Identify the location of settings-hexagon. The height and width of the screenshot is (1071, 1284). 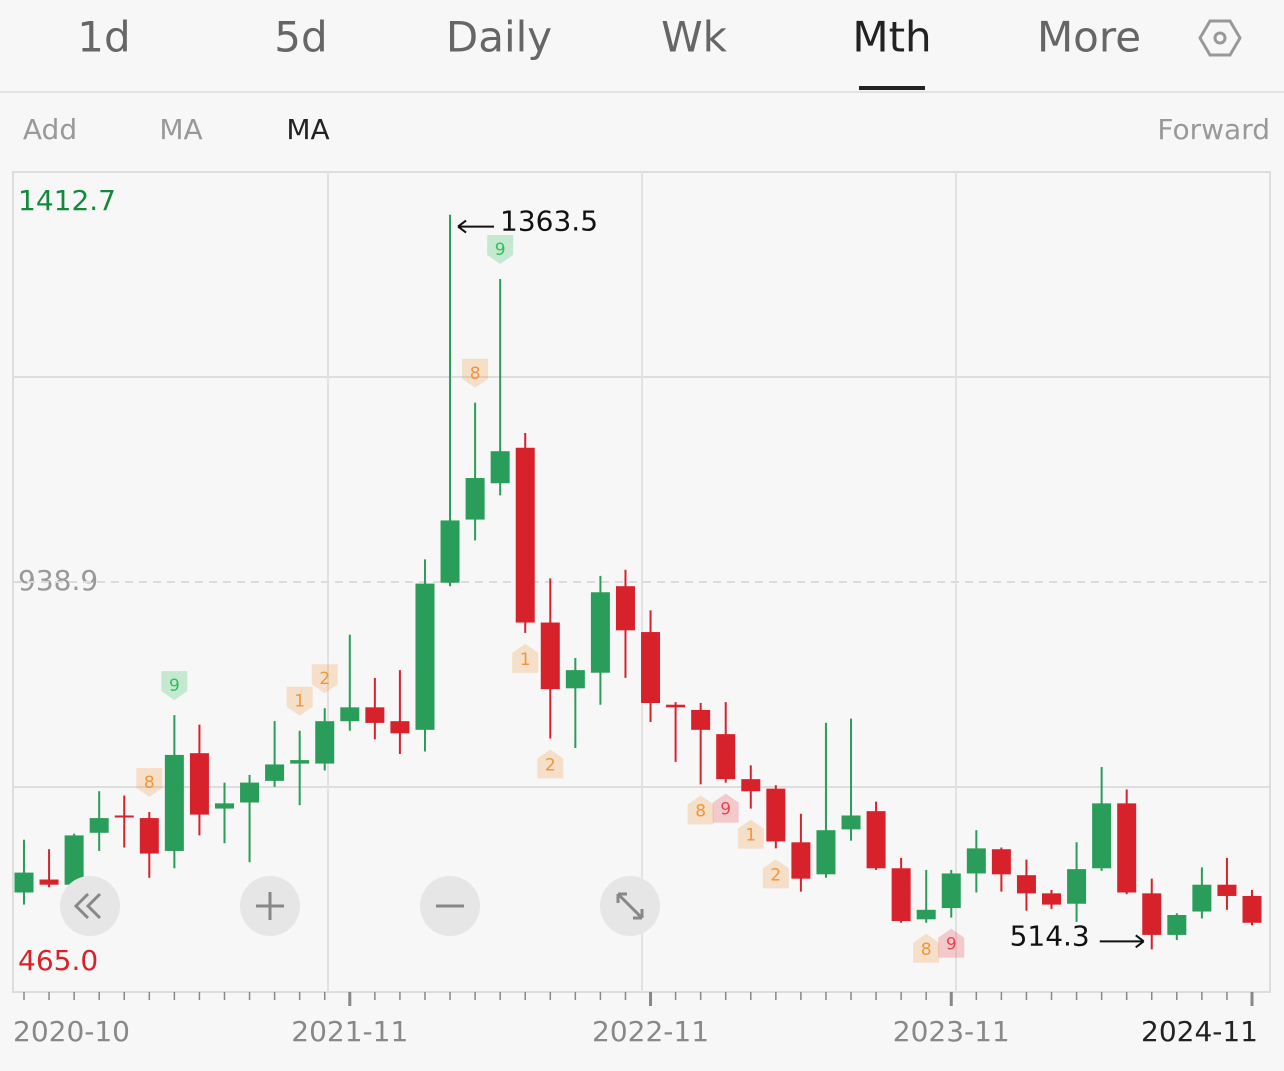
(1220, 38).